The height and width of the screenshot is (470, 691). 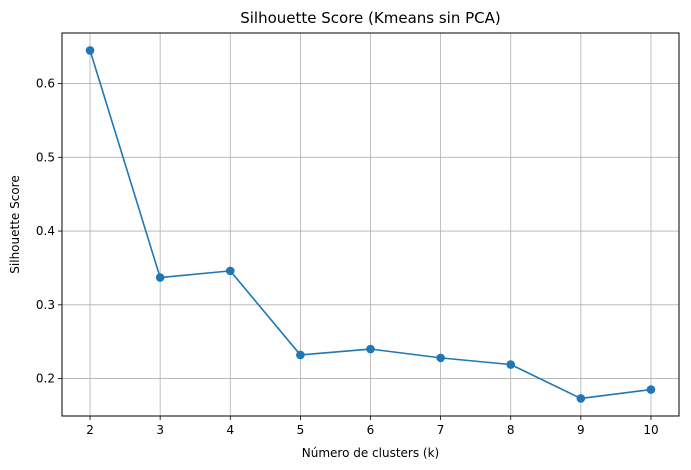 I want to click on y-tick-label: 0.5, so click(x=45, y=157).